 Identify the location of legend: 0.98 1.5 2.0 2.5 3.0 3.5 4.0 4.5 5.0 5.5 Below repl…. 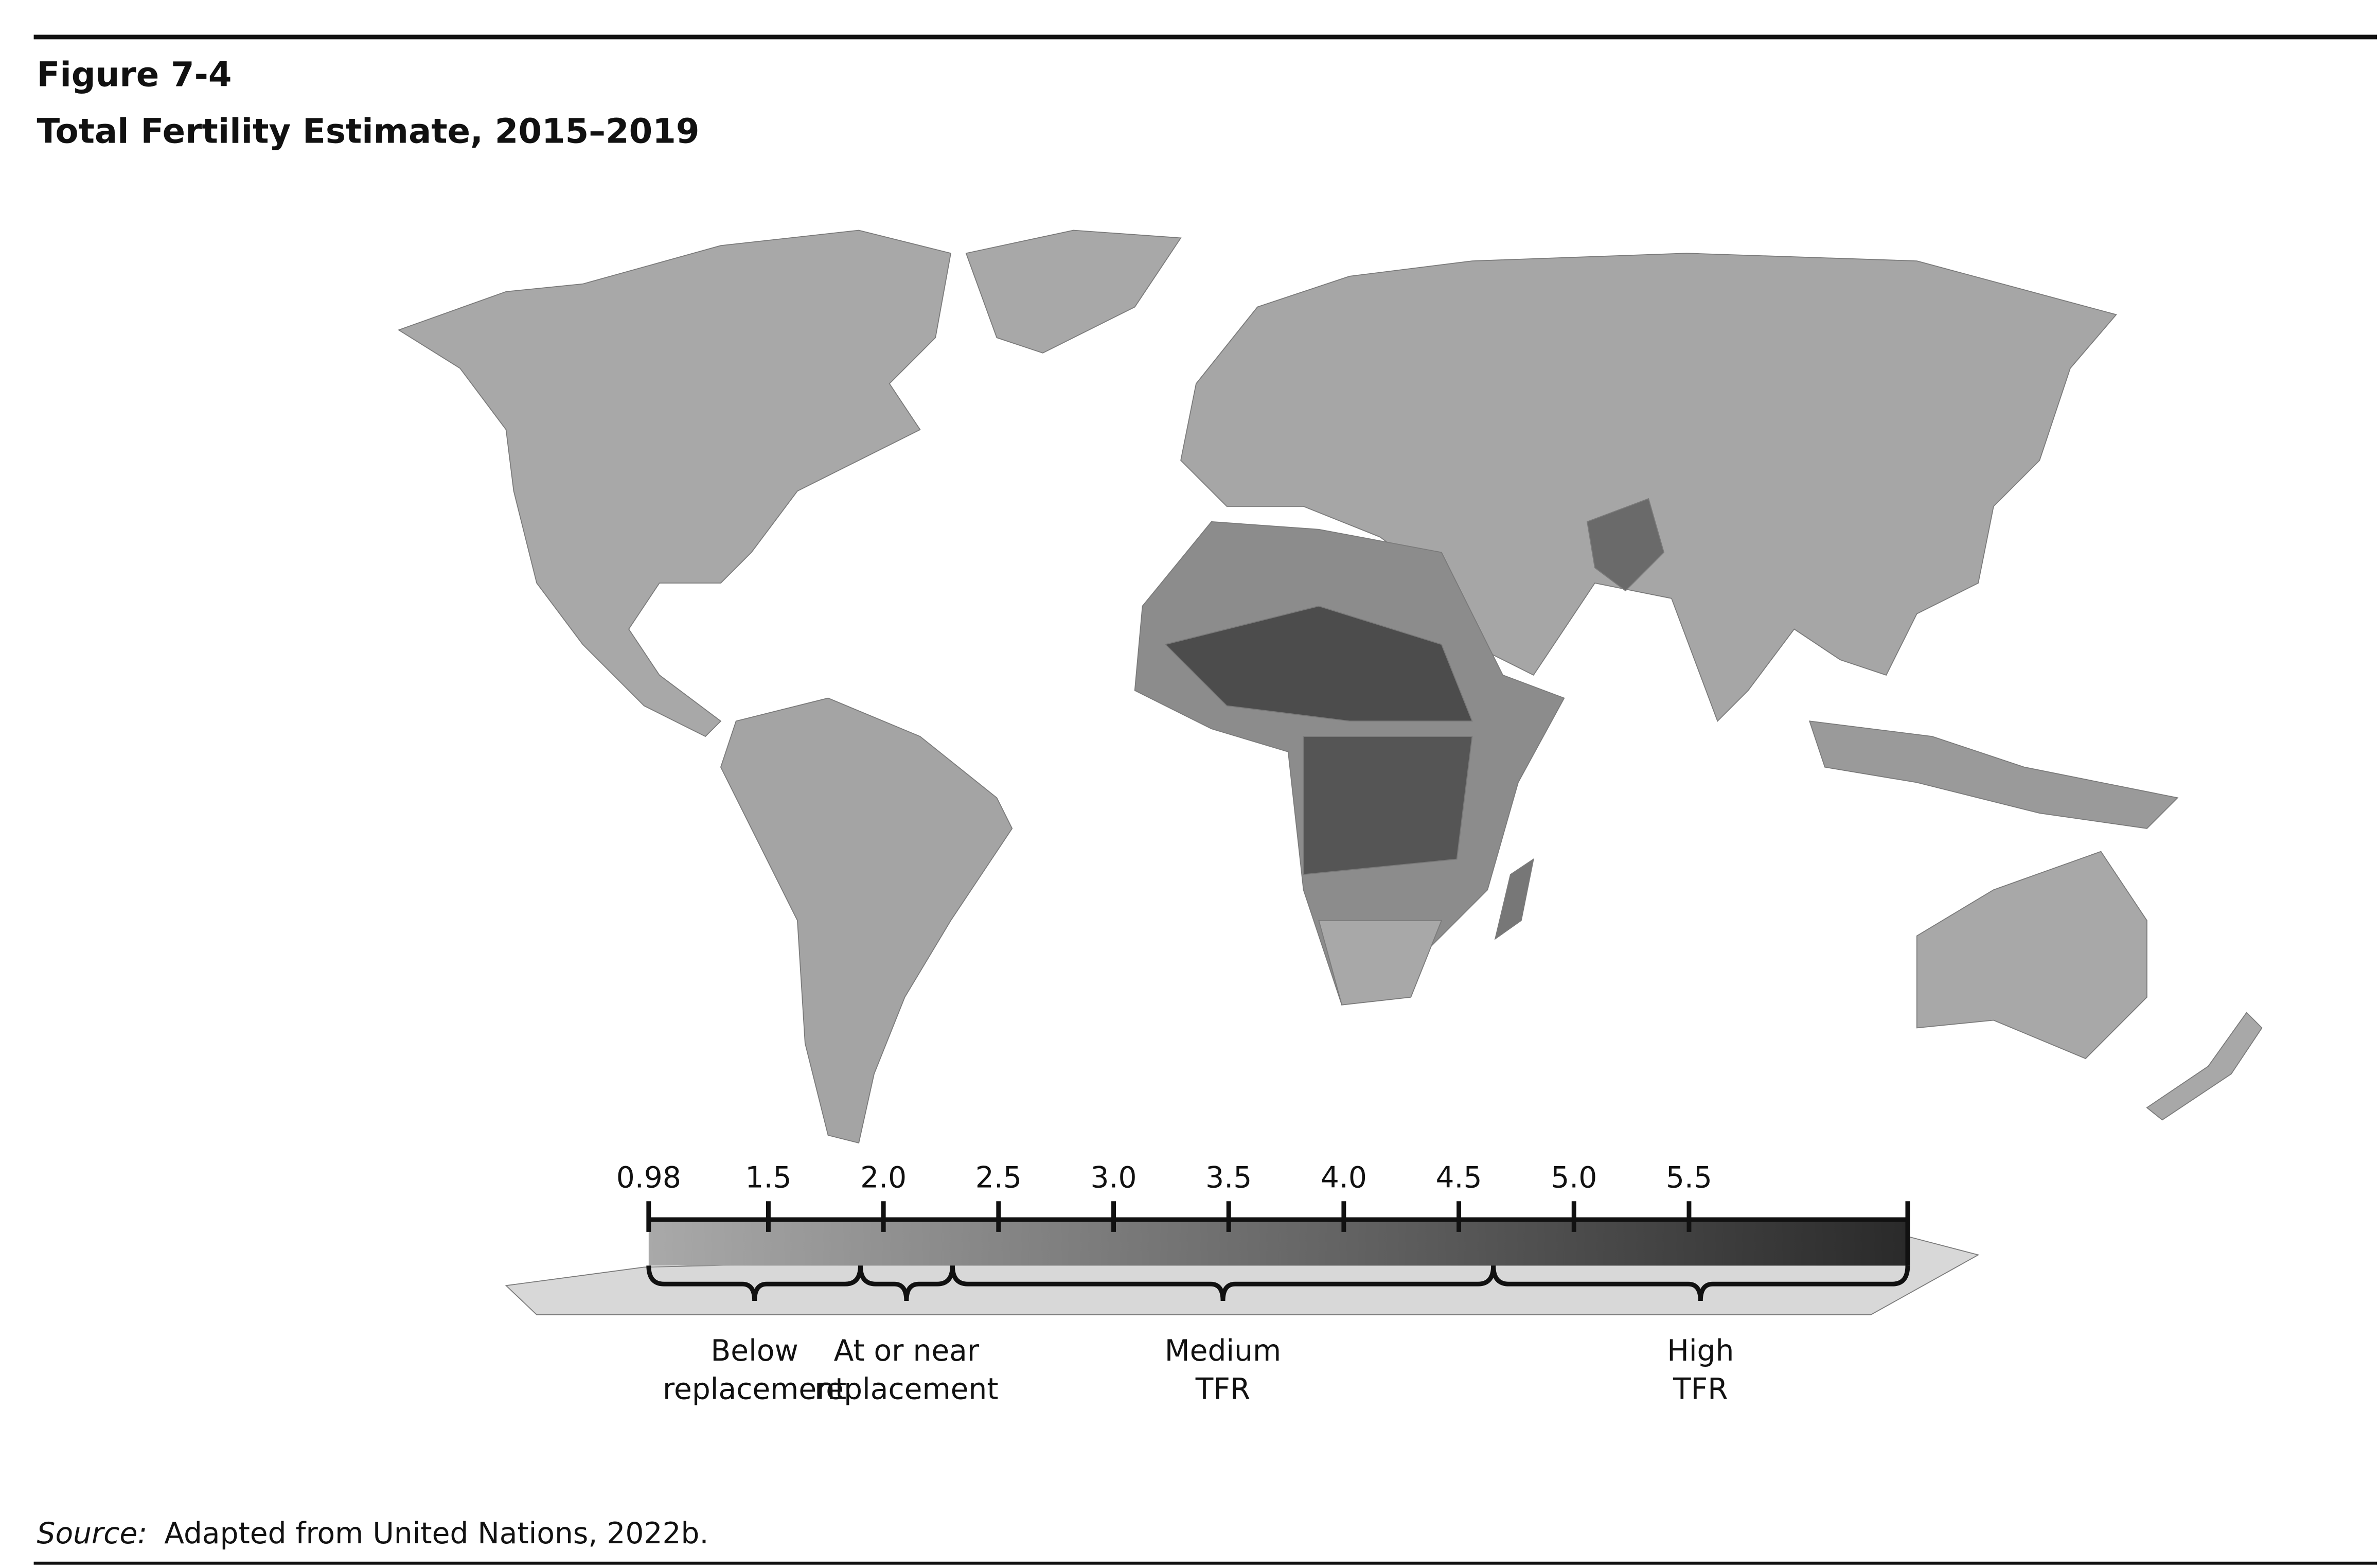
(1263, 1283).